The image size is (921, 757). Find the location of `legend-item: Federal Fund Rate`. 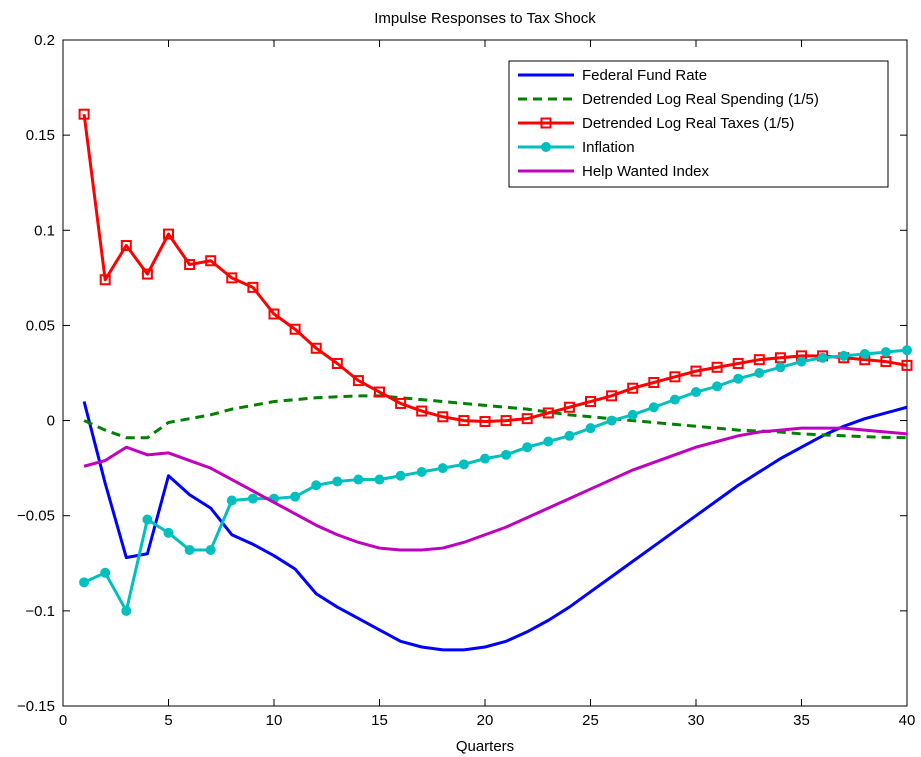

legend-item: Federal Fund Rate is located at coordinates (612, 75).